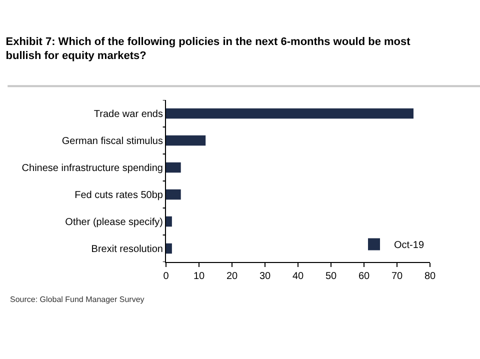 The image size is (480, 359). What do you see at coordinates (166, 276) in the screenshot?
I see `x-tick-label: 0` at bounding box center [166, 276].